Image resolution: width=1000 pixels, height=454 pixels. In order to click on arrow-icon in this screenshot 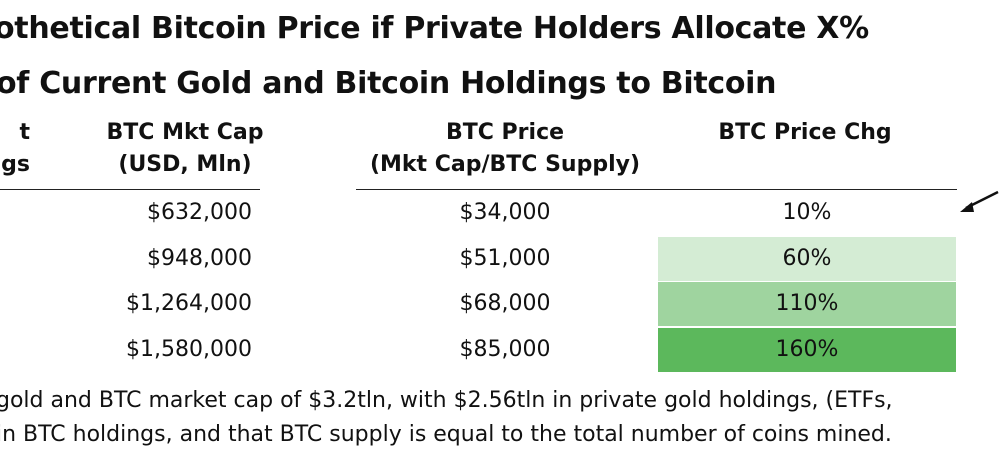, I will do `click(979, 201)`.